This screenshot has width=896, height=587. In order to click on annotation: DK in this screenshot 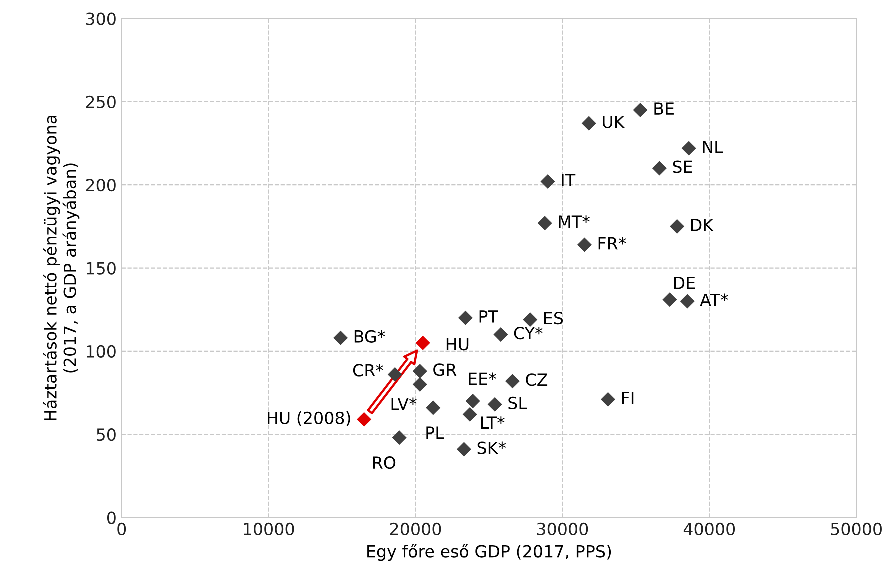, I will do `click(702, 225)`.